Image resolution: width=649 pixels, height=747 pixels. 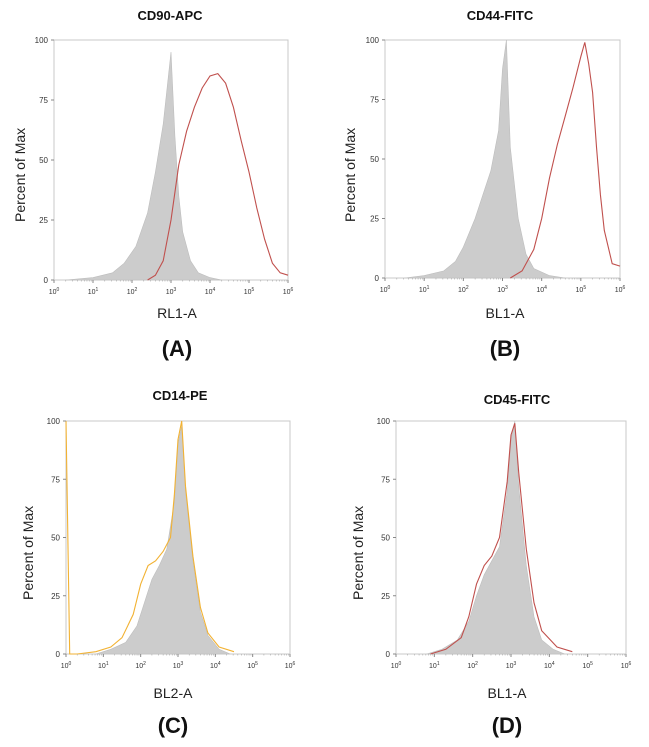 What do you see at coordinates (150, 537) in the screenshot?
I see `series-isotype` at bounding box center [150, 537].